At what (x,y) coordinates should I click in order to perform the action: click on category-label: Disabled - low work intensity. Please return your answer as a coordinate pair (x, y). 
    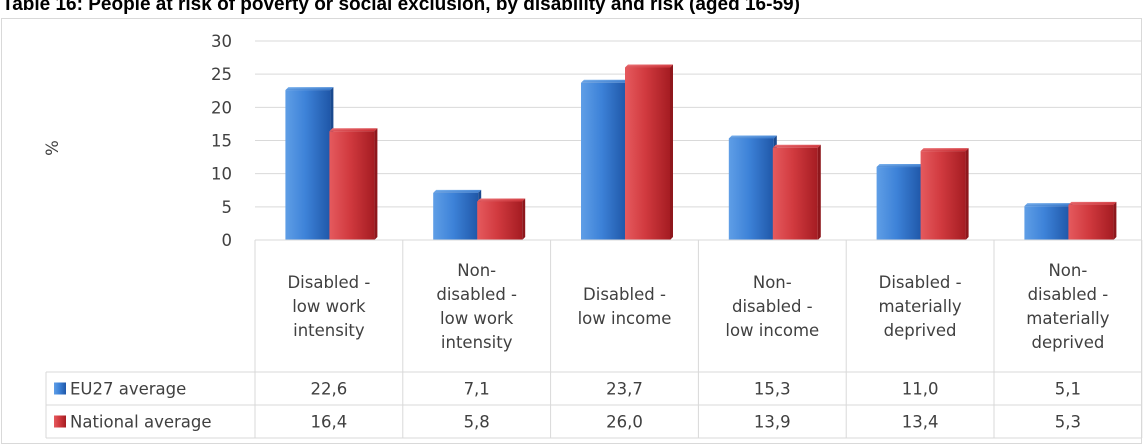
    Looking at the image, I should click on (328, 306).